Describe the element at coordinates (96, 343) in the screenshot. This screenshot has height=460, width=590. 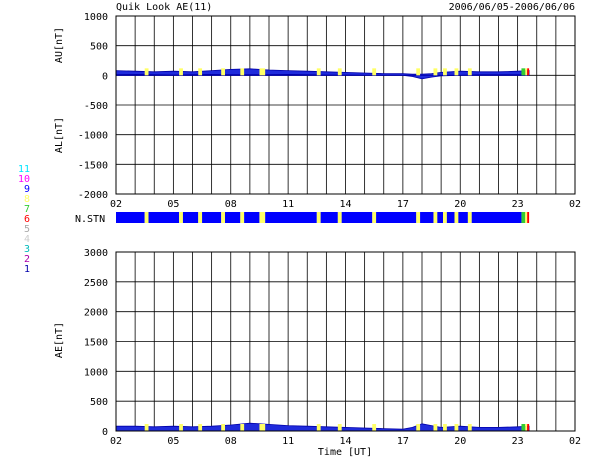
I see `y-tick-label: 1500` at that location.